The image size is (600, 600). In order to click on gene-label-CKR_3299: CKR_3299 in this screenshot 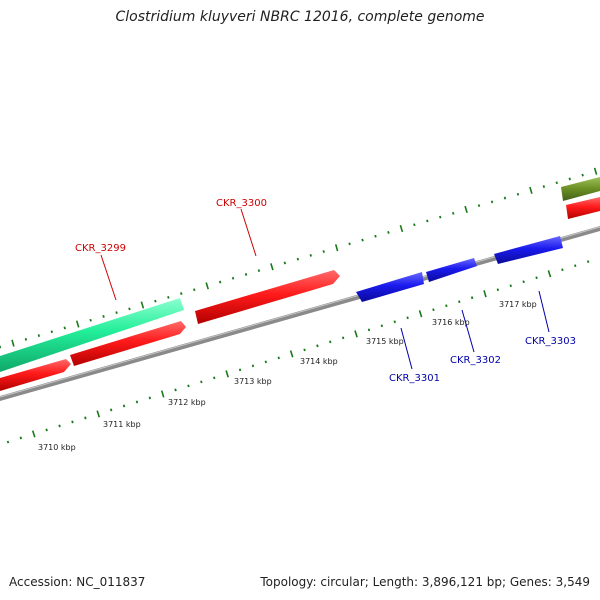, I will do `click(100, 248)`.